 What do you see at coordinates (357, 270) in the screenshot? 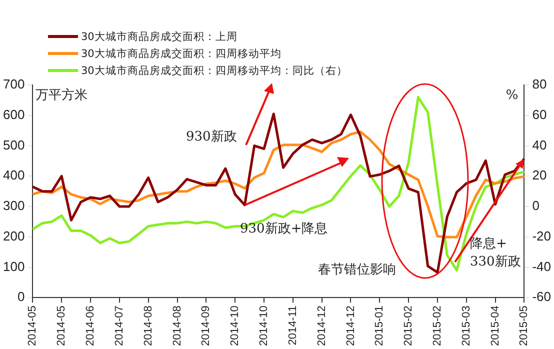
I see `annotation: 春节错位影响` at bounding box center [357, 270].